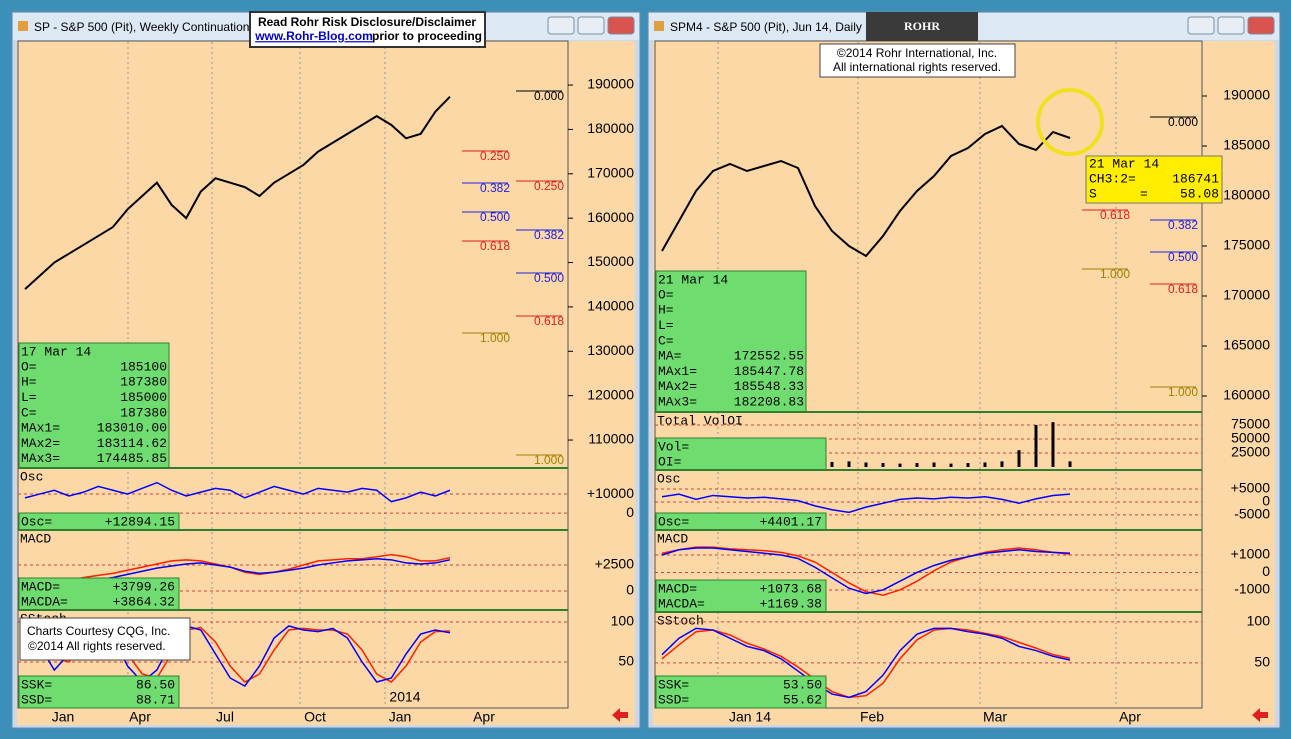 The height and width of the screenshot is (739, 1291). What do you see at coordinates (1252, 514) in the screenshot?
I see `pane-tick-label: -5000` at bounding box center [1252, 514].